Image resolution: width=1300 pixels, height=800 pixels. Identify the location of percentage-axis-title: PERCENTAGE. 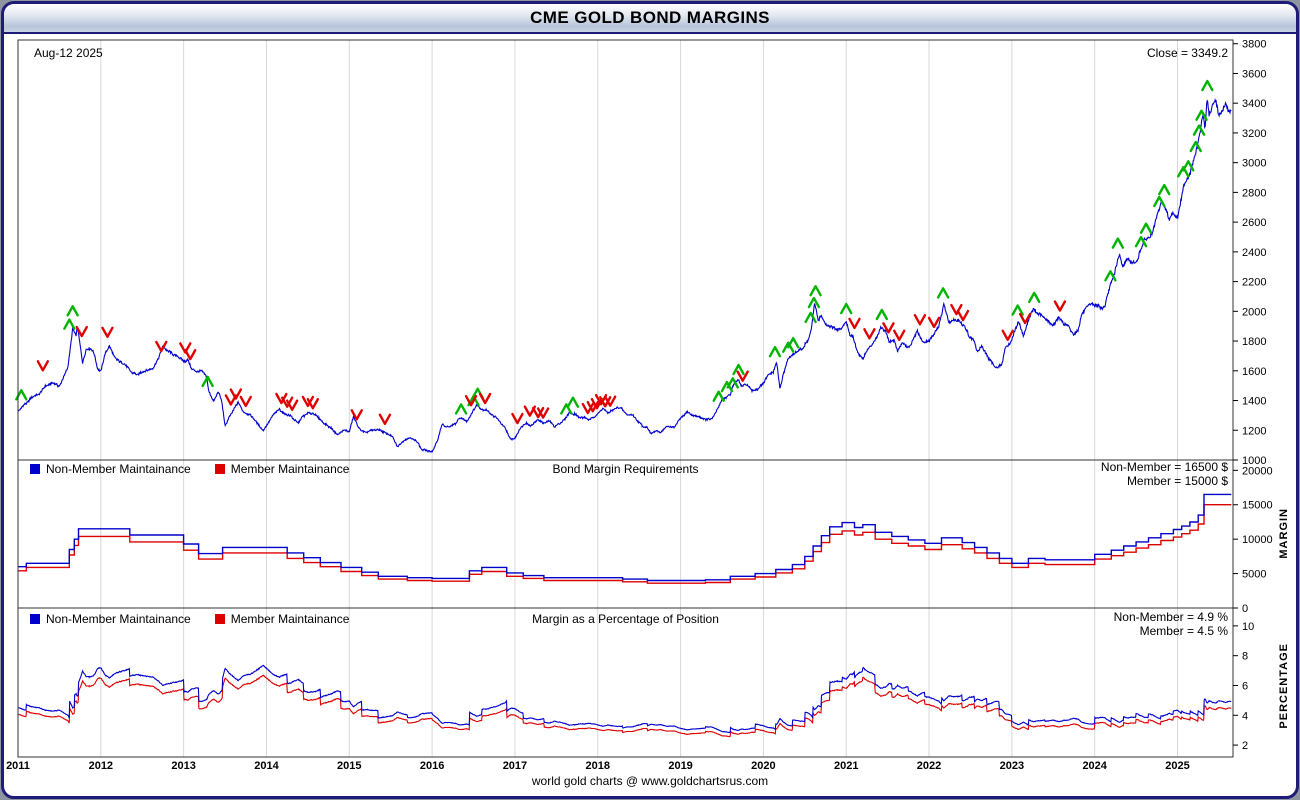
(1284, 686).